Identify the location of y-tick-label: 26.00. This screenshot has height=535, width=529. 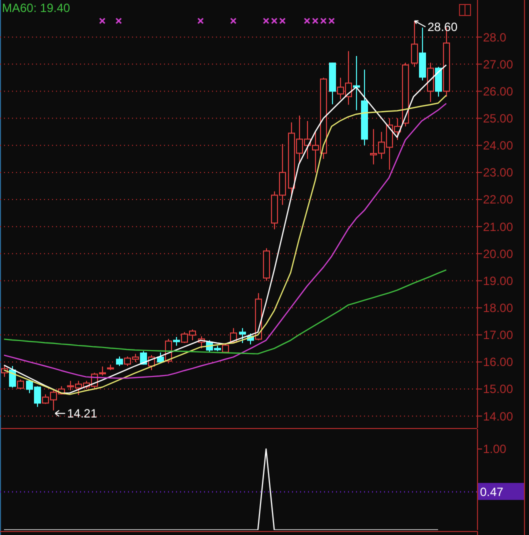
(498, 91).